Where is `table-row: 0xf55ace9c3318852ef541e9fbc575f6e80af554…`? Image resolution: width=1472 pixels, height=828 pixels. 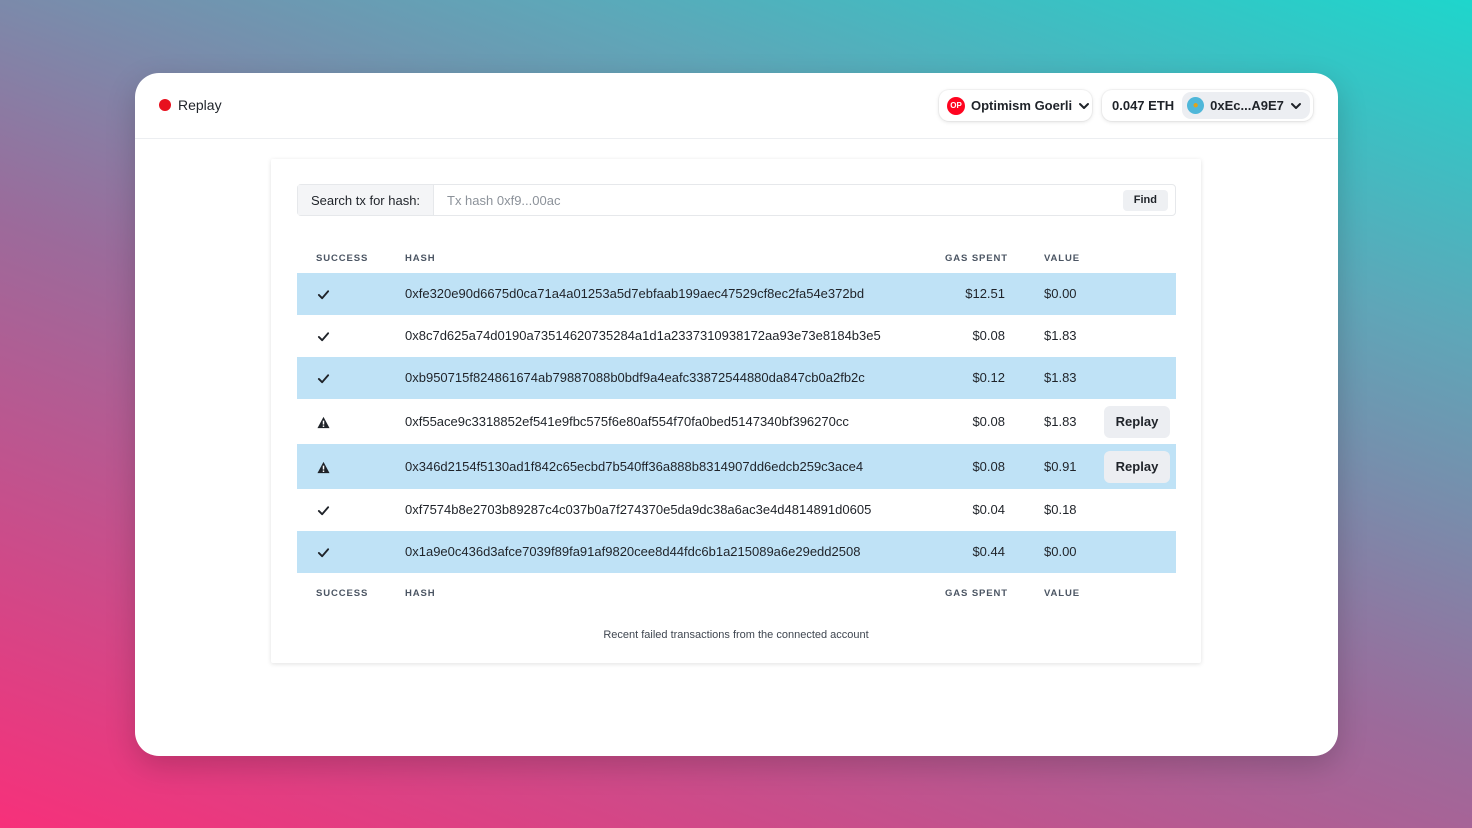
table-row: 0xf55ace9c3318852ef541e9fbc575f6e80af554… is located at coordinates (736, 421).